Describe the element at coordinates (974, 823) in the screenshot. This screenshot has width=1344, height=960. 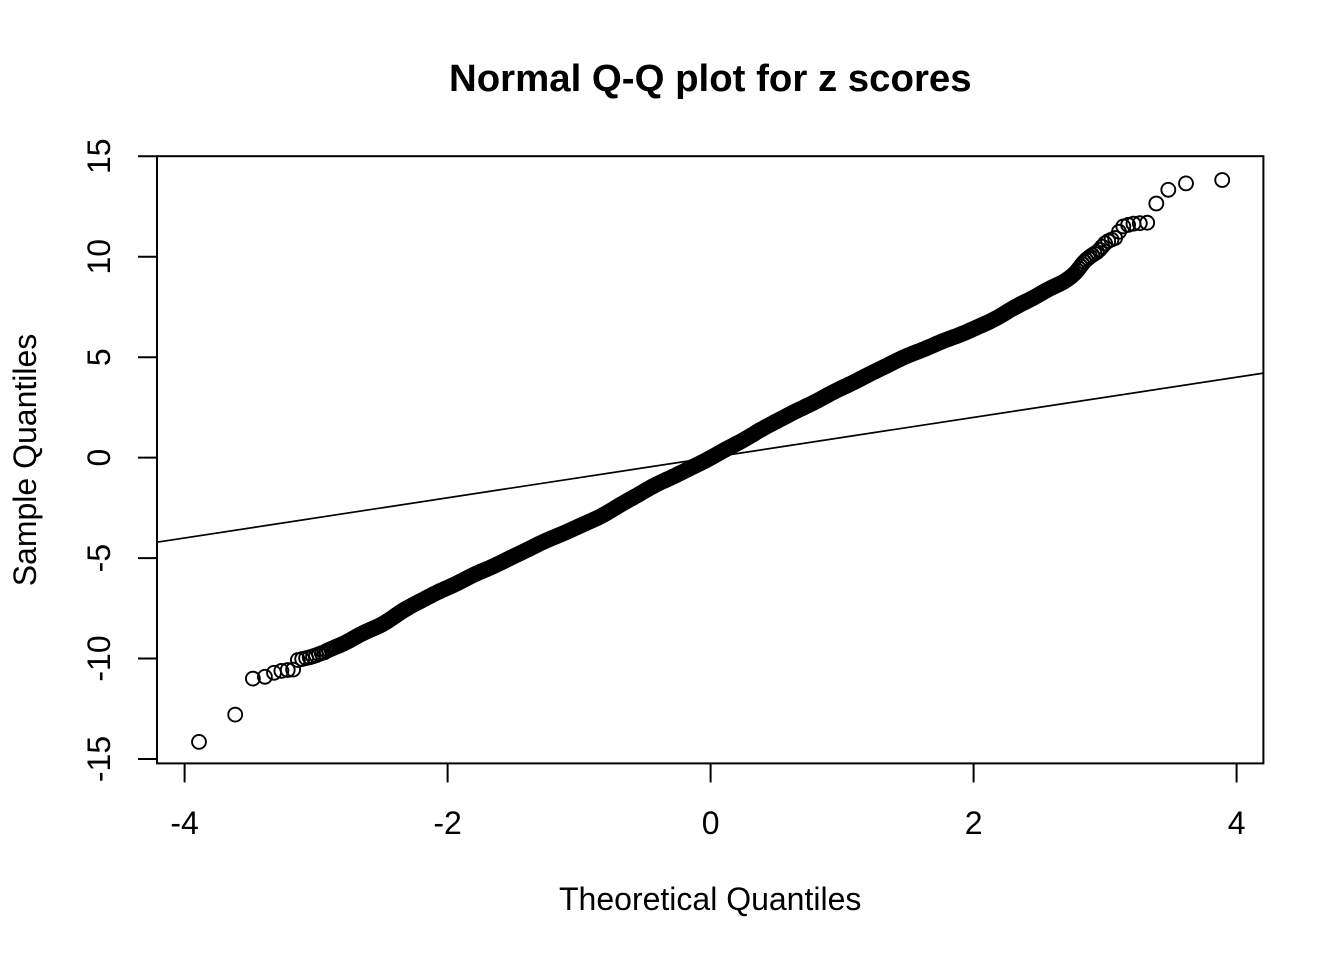
I see `svg-text: 2` at that location.